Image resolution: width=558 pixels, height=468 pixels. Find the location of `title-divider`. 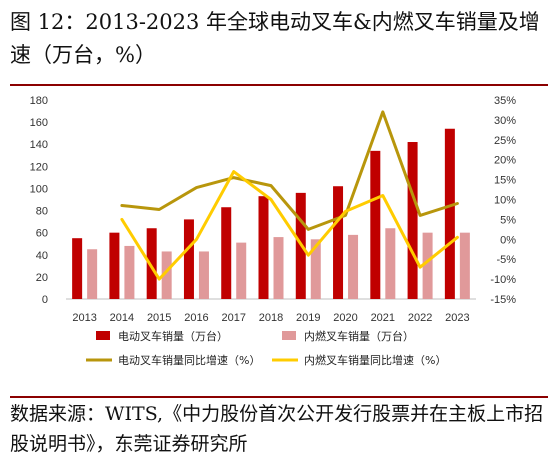

title-divider is located at coordinates (279, 85).